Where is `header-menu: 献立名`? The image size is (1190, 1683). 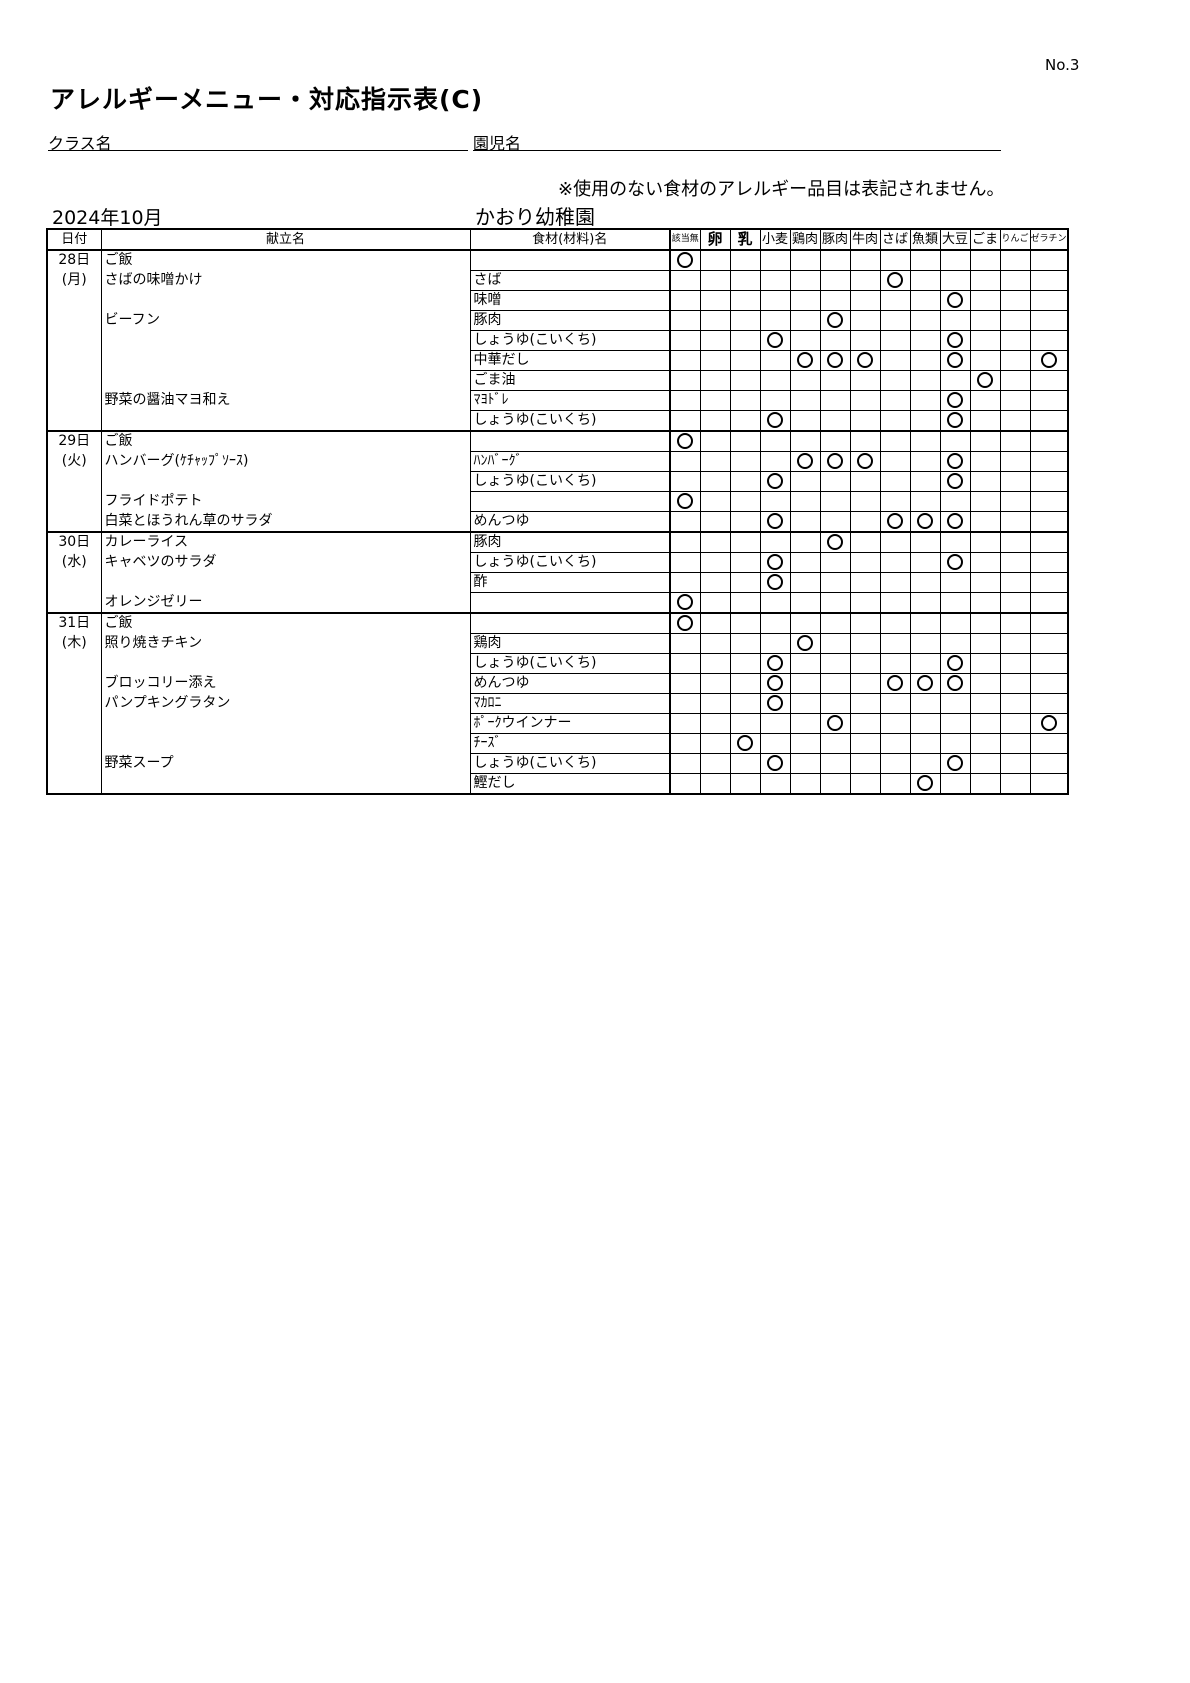 header-menu: 献立名 is located at coordinates (285, 239).